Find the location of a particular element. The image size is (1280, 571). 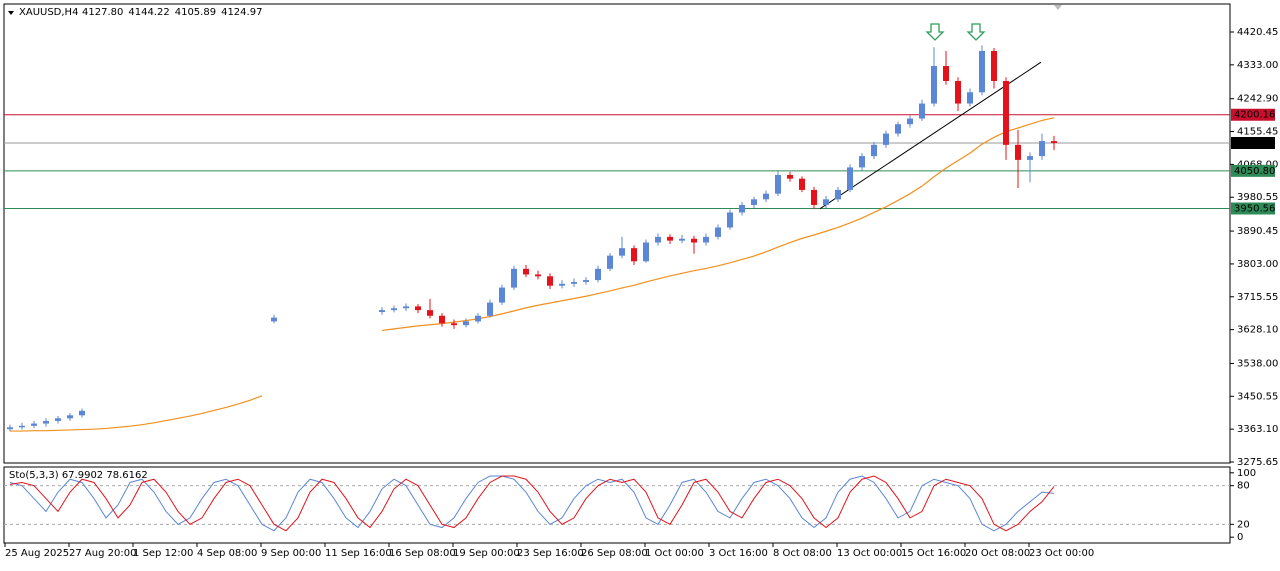

stochastic-label: Sto(5,3,3) 67.9902 78.6162 is located at coordinates (78, 475).